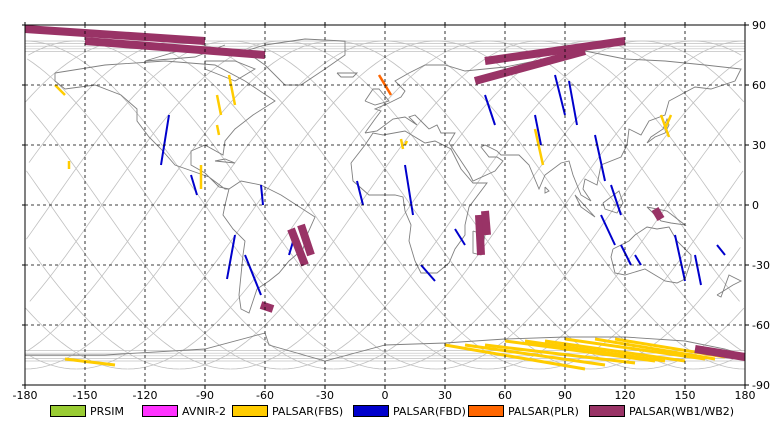 This screenshot has width=770, height=430. What do you see at coordinates (759, 145) in the screenshot?
I see `lat-tick-label: 30` at bounding box center [759, 145].